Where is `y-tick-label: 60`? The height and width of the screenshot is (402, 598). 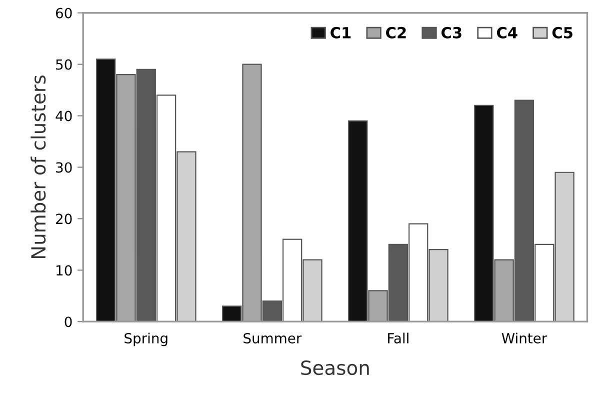 y-tick-label: 60 is located at coordinates (64, 13).